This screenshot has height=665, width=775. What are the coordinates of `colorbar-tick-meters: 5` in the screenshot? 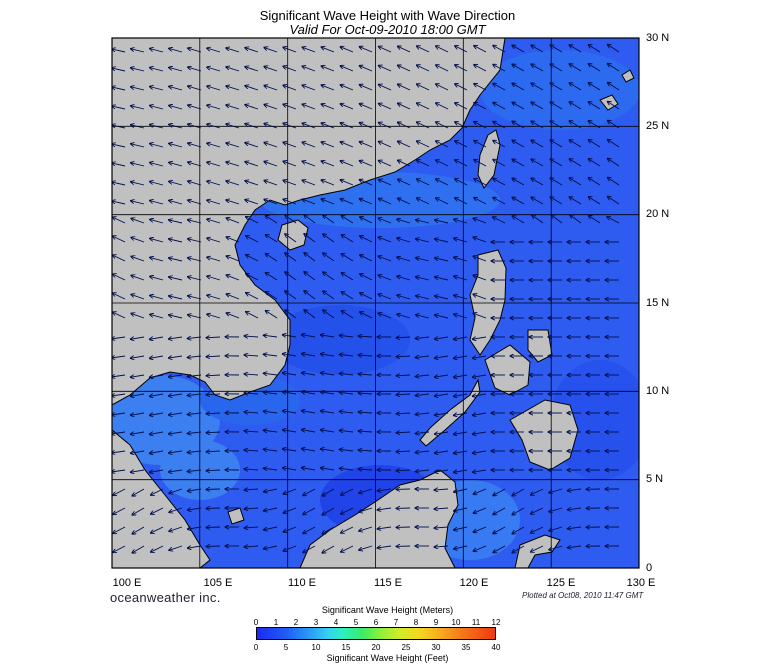 It's located at (356, 622).